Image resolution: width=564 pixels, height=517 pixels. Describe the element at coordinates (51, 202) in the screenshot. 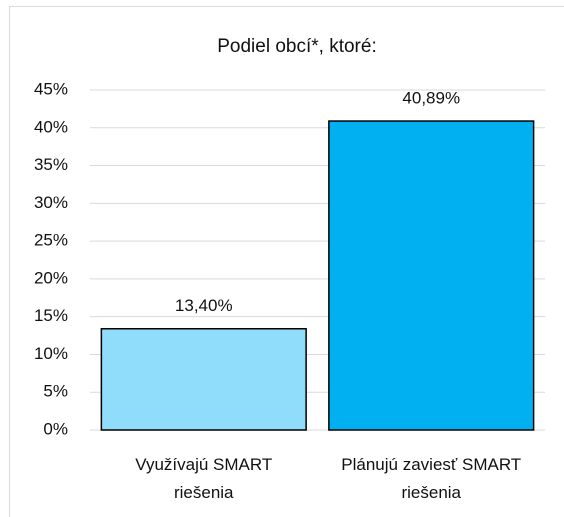

I see `y-tick-label: 30%` at that location.